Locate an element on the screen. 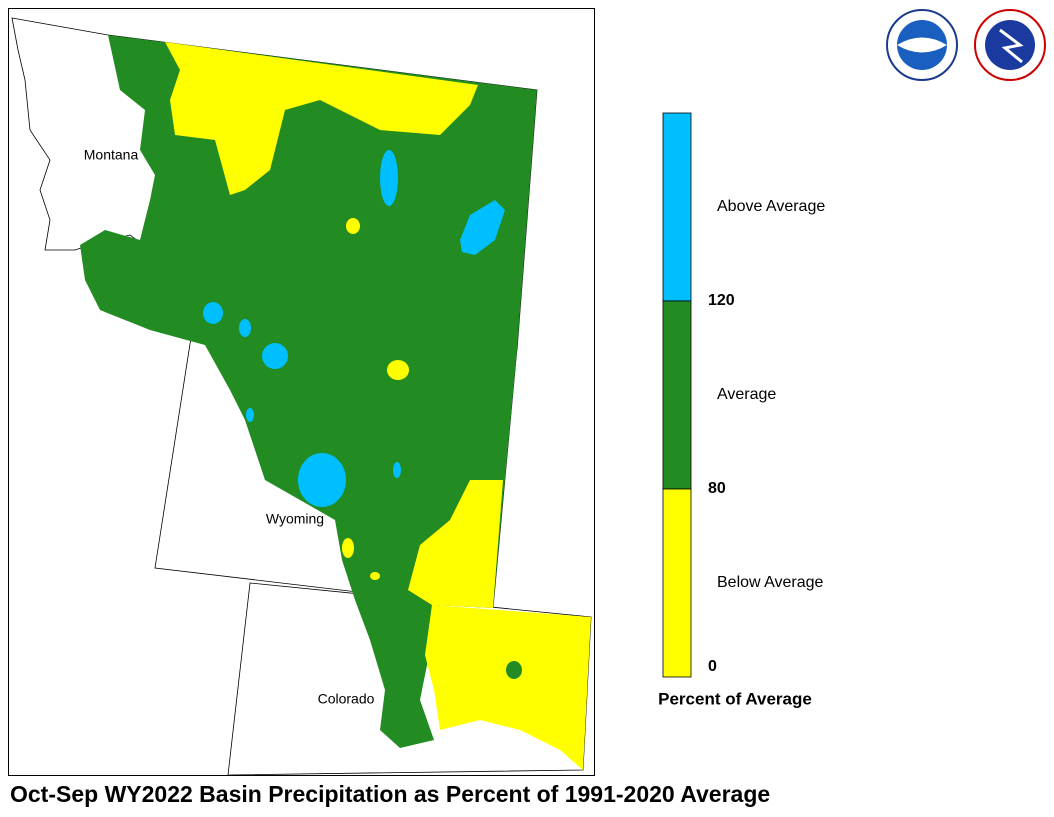 This screenshot has height=817, width=1054. legend-label: Above Average is located at coordinates (771, 206).